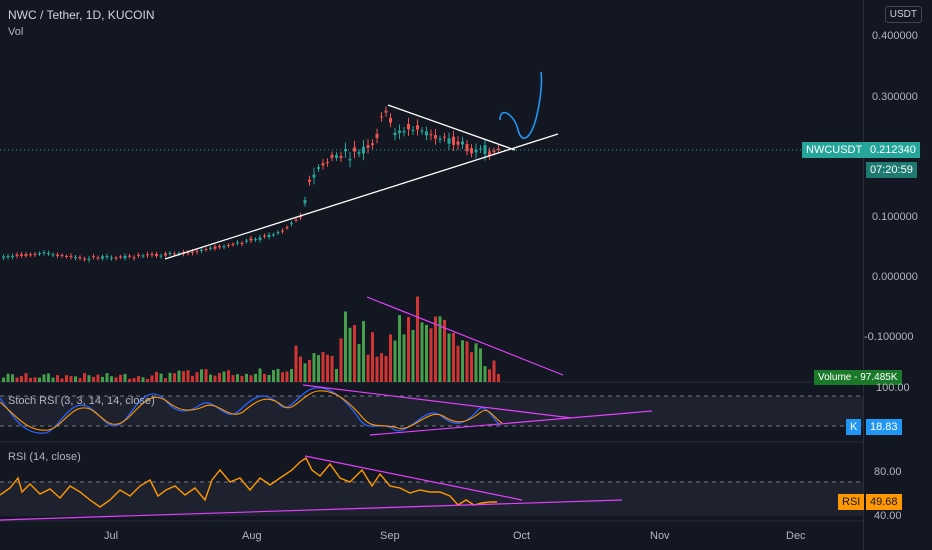 The image size is (932, 550). What do you see at coordinates (893, 150) in the screenshot?
I see `last-price-tag: 0.212340` at bounding box center [893, 150].